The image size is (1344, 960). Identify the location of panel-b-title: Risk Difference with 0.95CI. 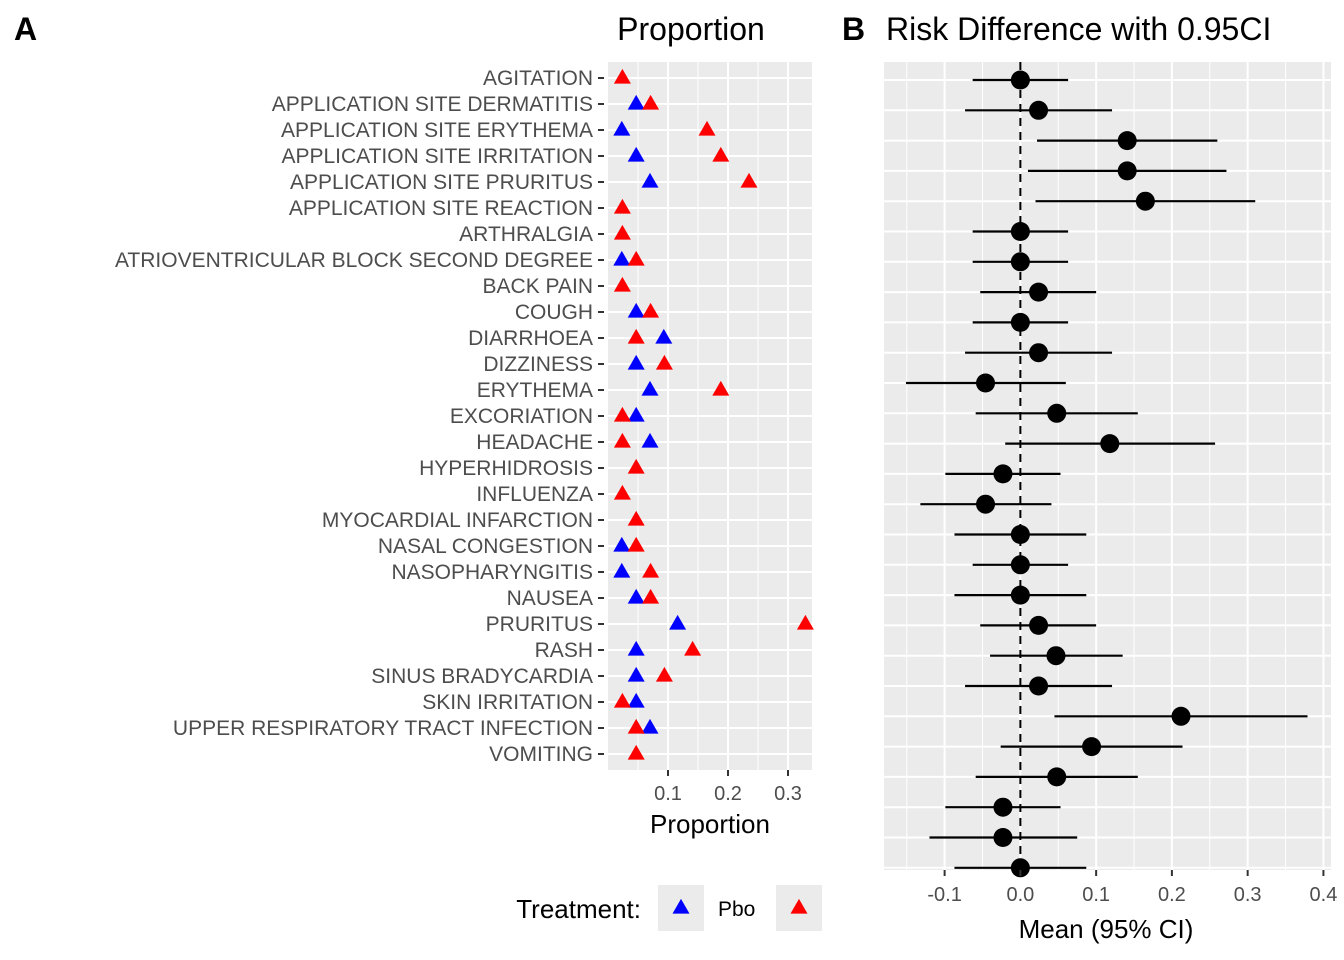
(1078, 29).